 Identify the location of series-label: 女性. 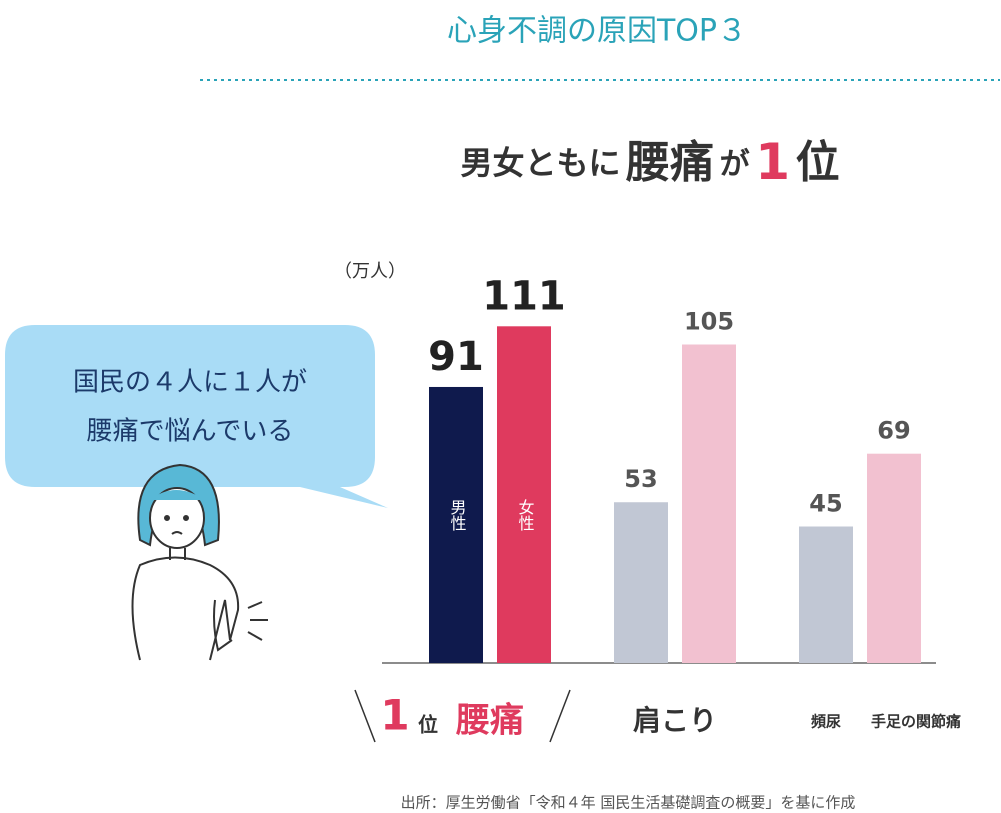
(525, 514).